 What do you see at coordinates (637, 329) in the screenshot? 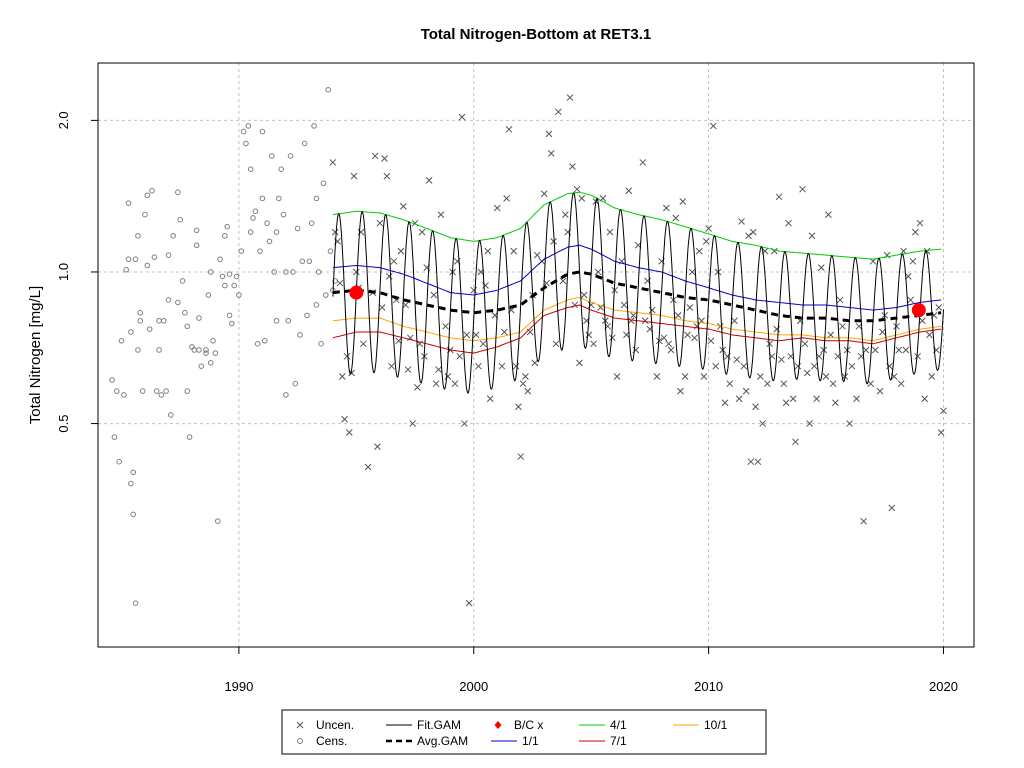
I see `curve-jul1` at bounding box center [637, 329].